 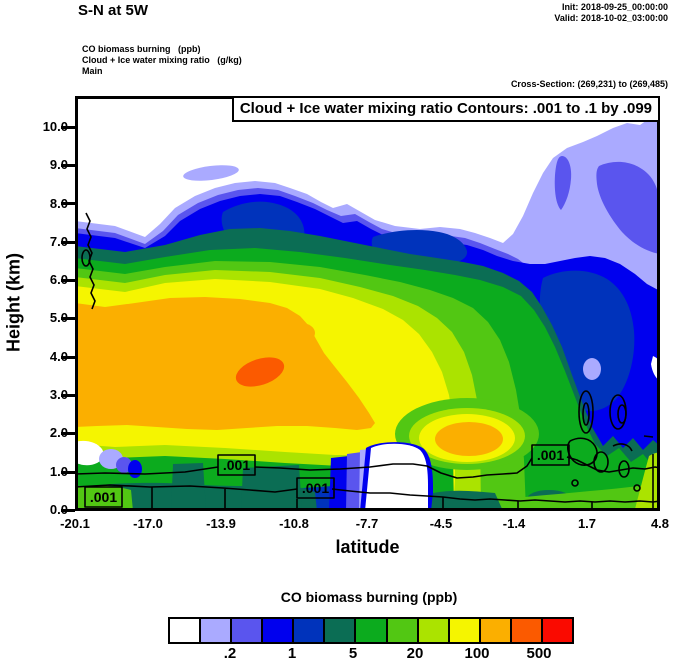 What do you see at coordinates (55, 126) in the screenshot?
I see `y-tick-label: 10.0` at bounding box center [55, 126].